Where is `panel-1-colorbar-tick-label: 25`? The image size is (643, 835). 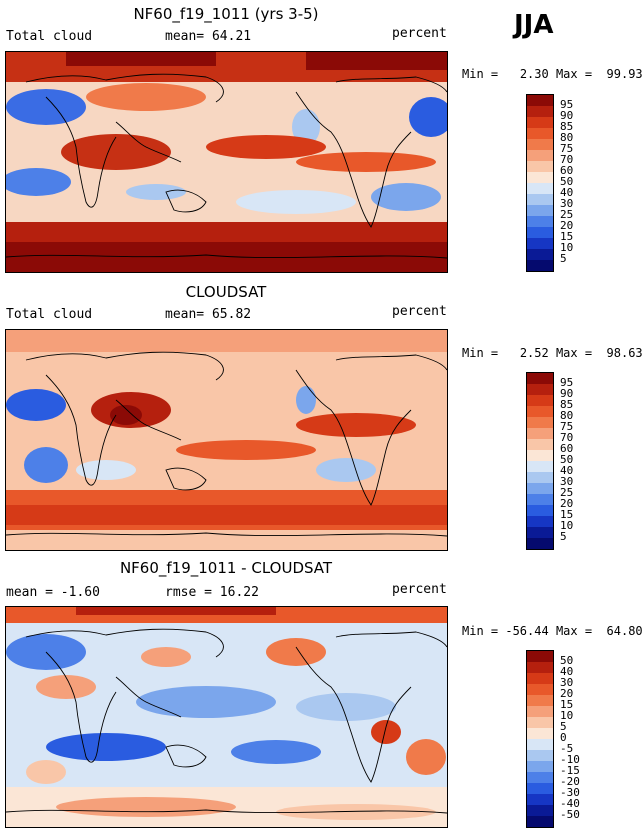
panel-1-colorbar-tick-label: 25 is located at coordinates (567, 214).